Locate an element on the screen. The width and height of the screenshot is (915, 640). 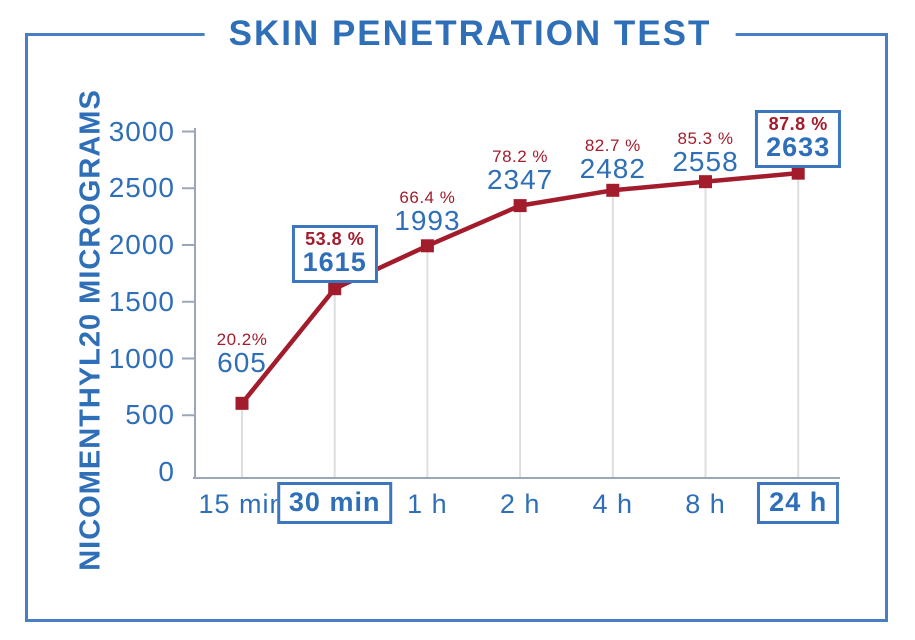
value-label: 2482 is located at coordinates (612, 169).